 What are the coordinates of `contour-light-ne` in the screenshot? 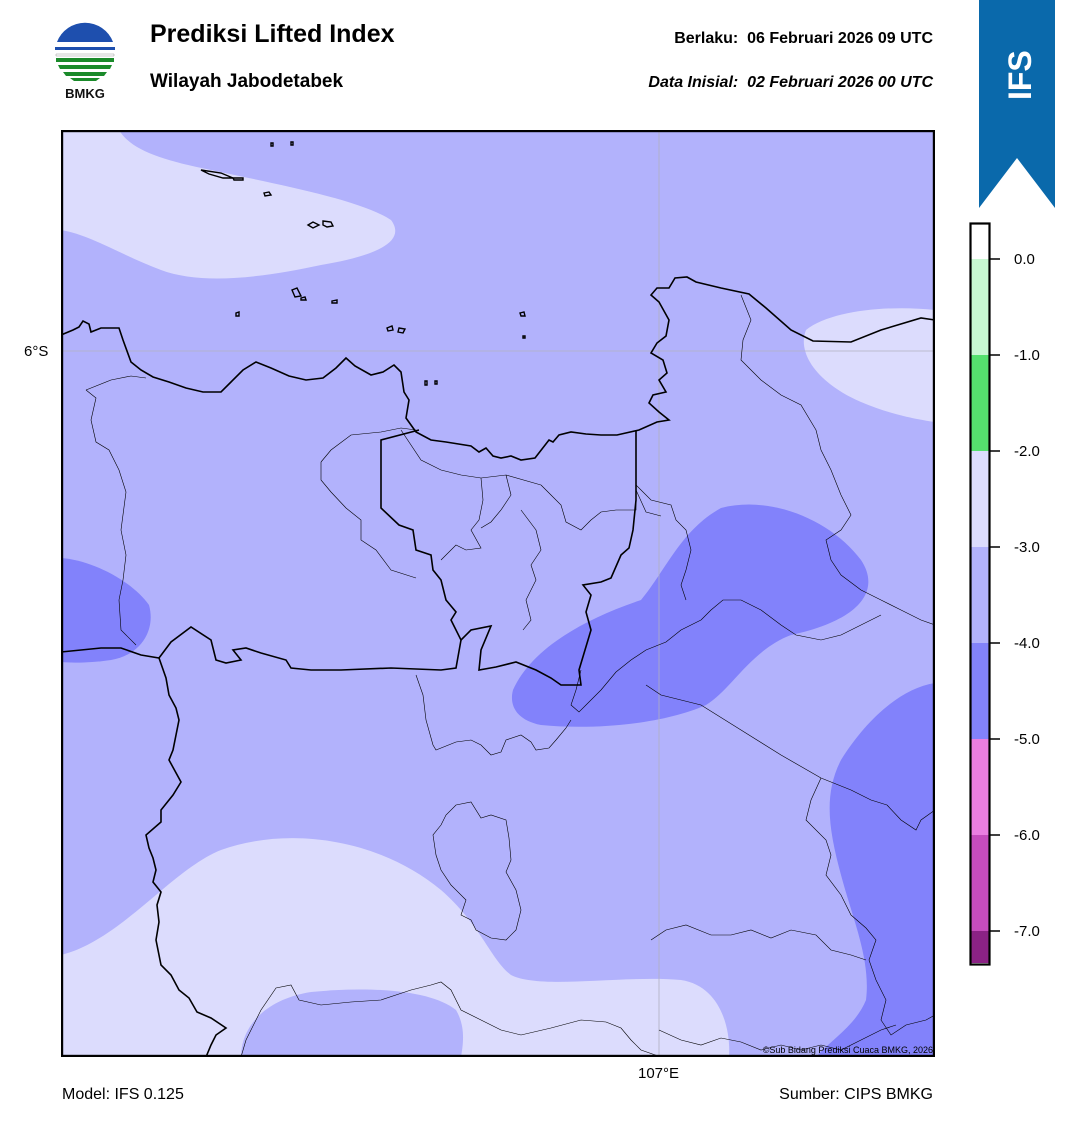 It's located at (869, 365).